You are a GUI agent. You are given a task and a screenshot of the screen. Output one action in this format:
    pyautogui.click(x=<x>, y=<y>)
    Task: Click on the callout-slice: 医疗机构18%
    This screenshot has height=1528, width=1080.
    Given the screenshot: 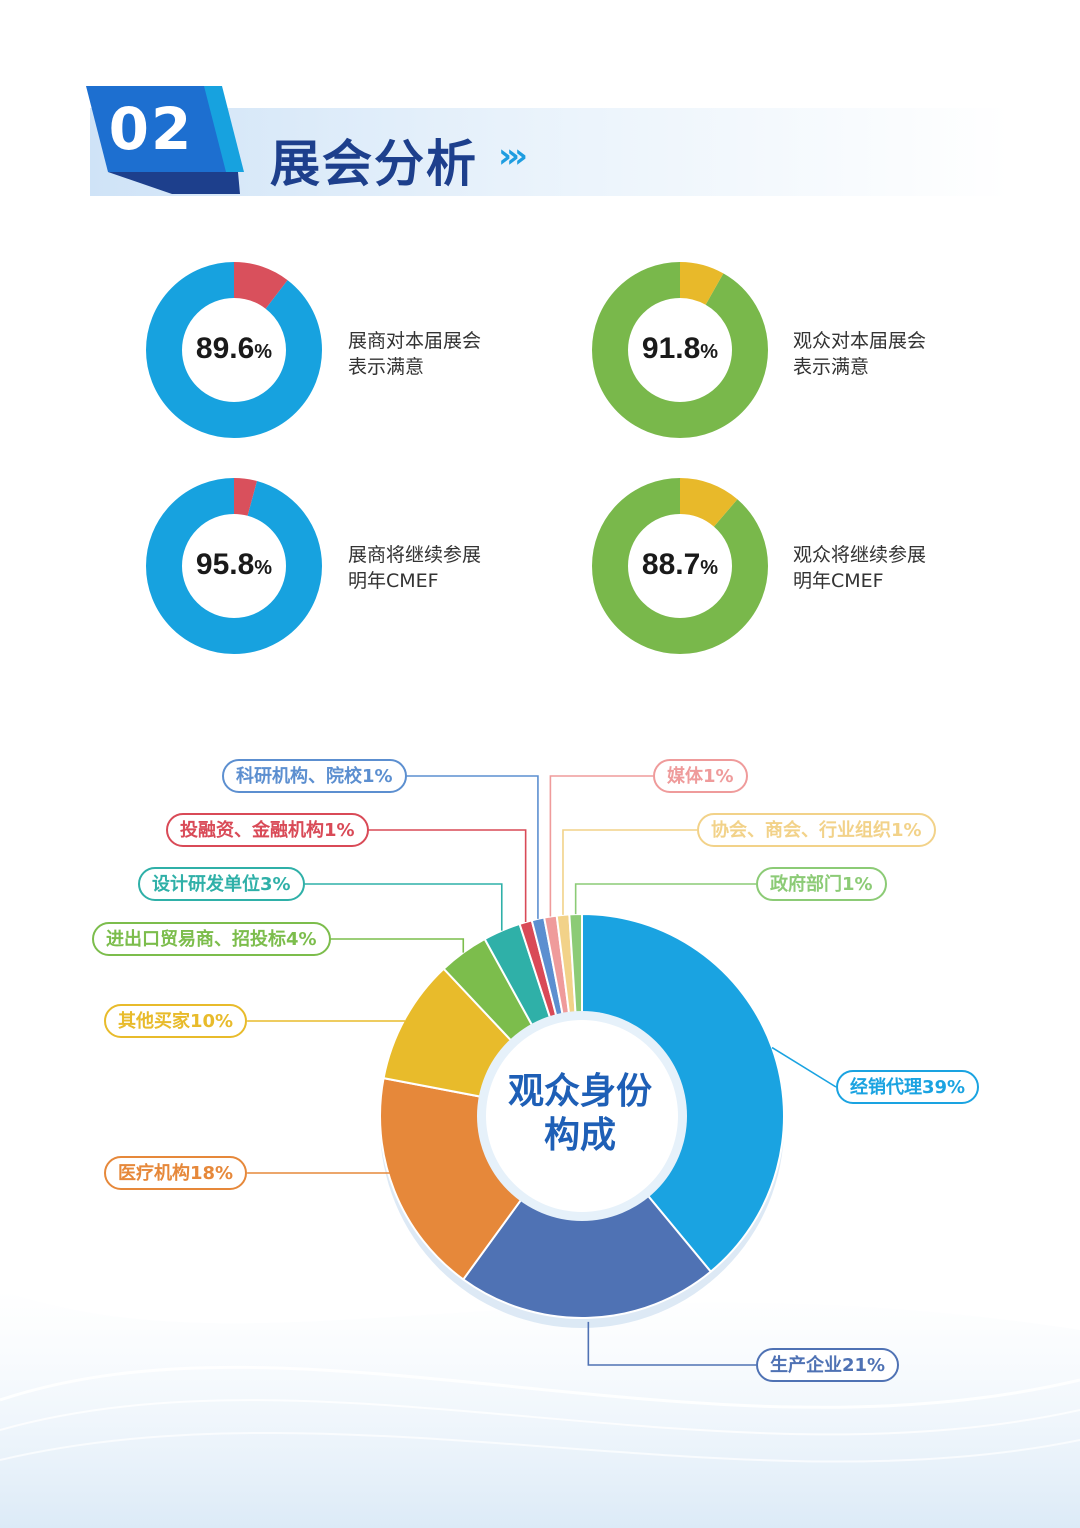 What is the action you would take?
    pyautogui.click(x=176, y=1173)
    